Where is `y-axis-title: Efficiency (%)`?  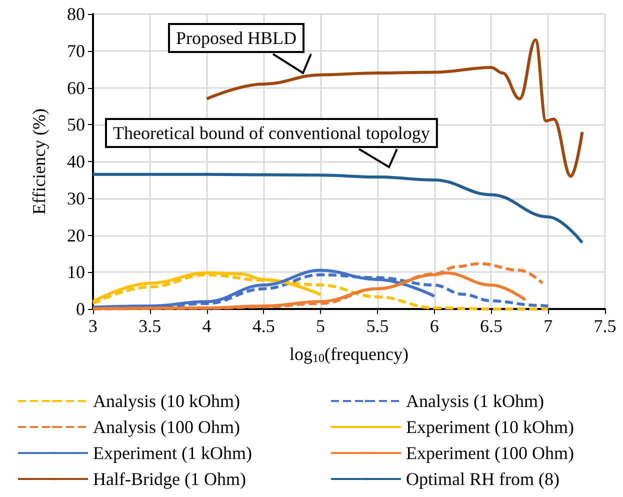 y-axis-title: Efficiency (%) is located at coordinates (39, 161).